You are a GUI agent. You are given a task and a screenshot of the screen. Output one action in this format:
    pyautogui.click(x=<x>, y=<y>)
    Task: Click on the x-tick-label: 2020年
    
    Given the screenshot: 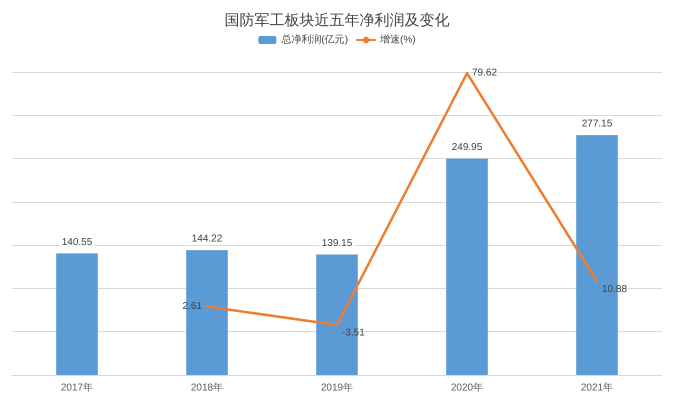 What is the action you would take?
    pyautogui.click(x=467, y=388)
    